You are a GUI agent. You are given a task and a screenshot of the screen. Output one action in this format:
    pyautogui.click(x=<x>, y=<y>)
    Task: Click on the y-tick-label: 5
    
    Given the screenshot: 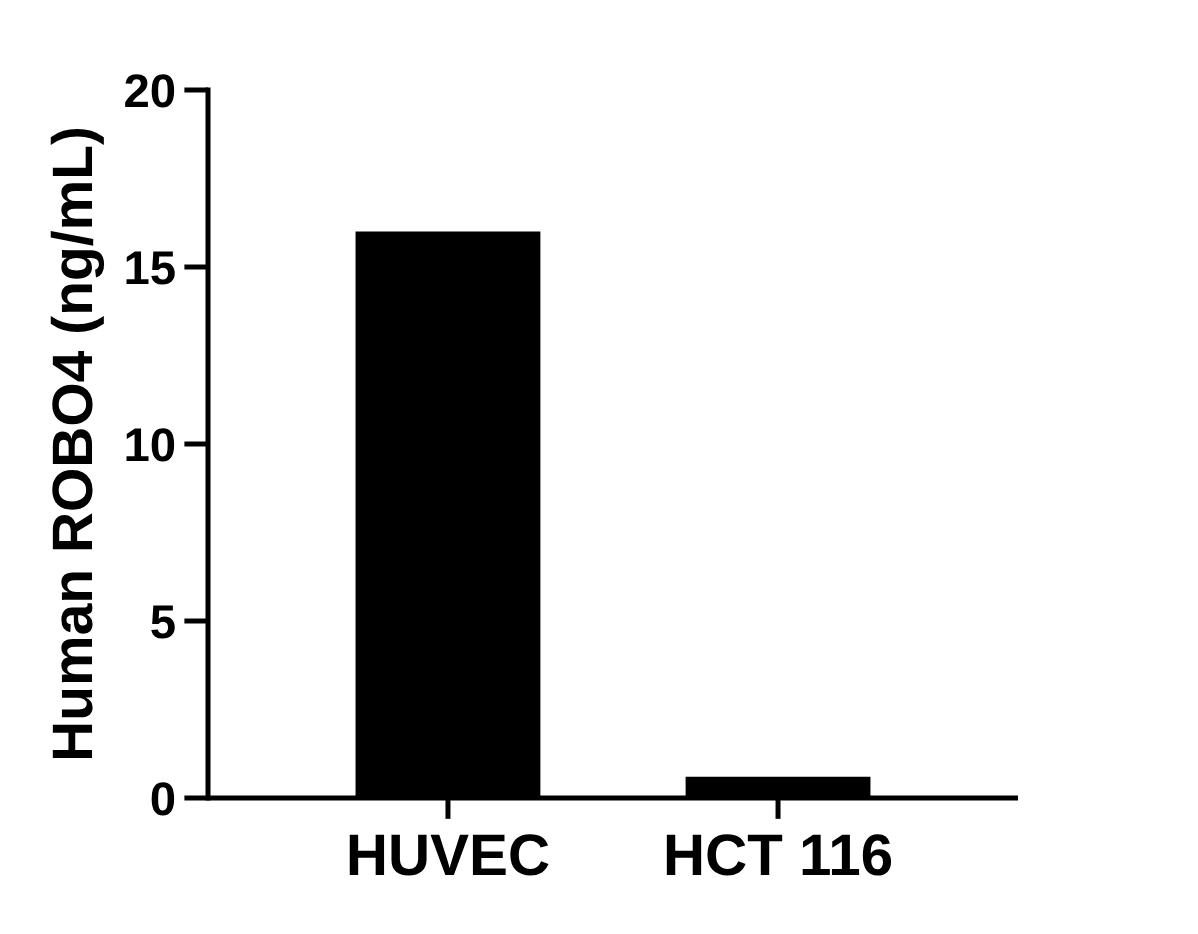 What is the action you would take?
    pyautogui.click(x=163, y=622)
    